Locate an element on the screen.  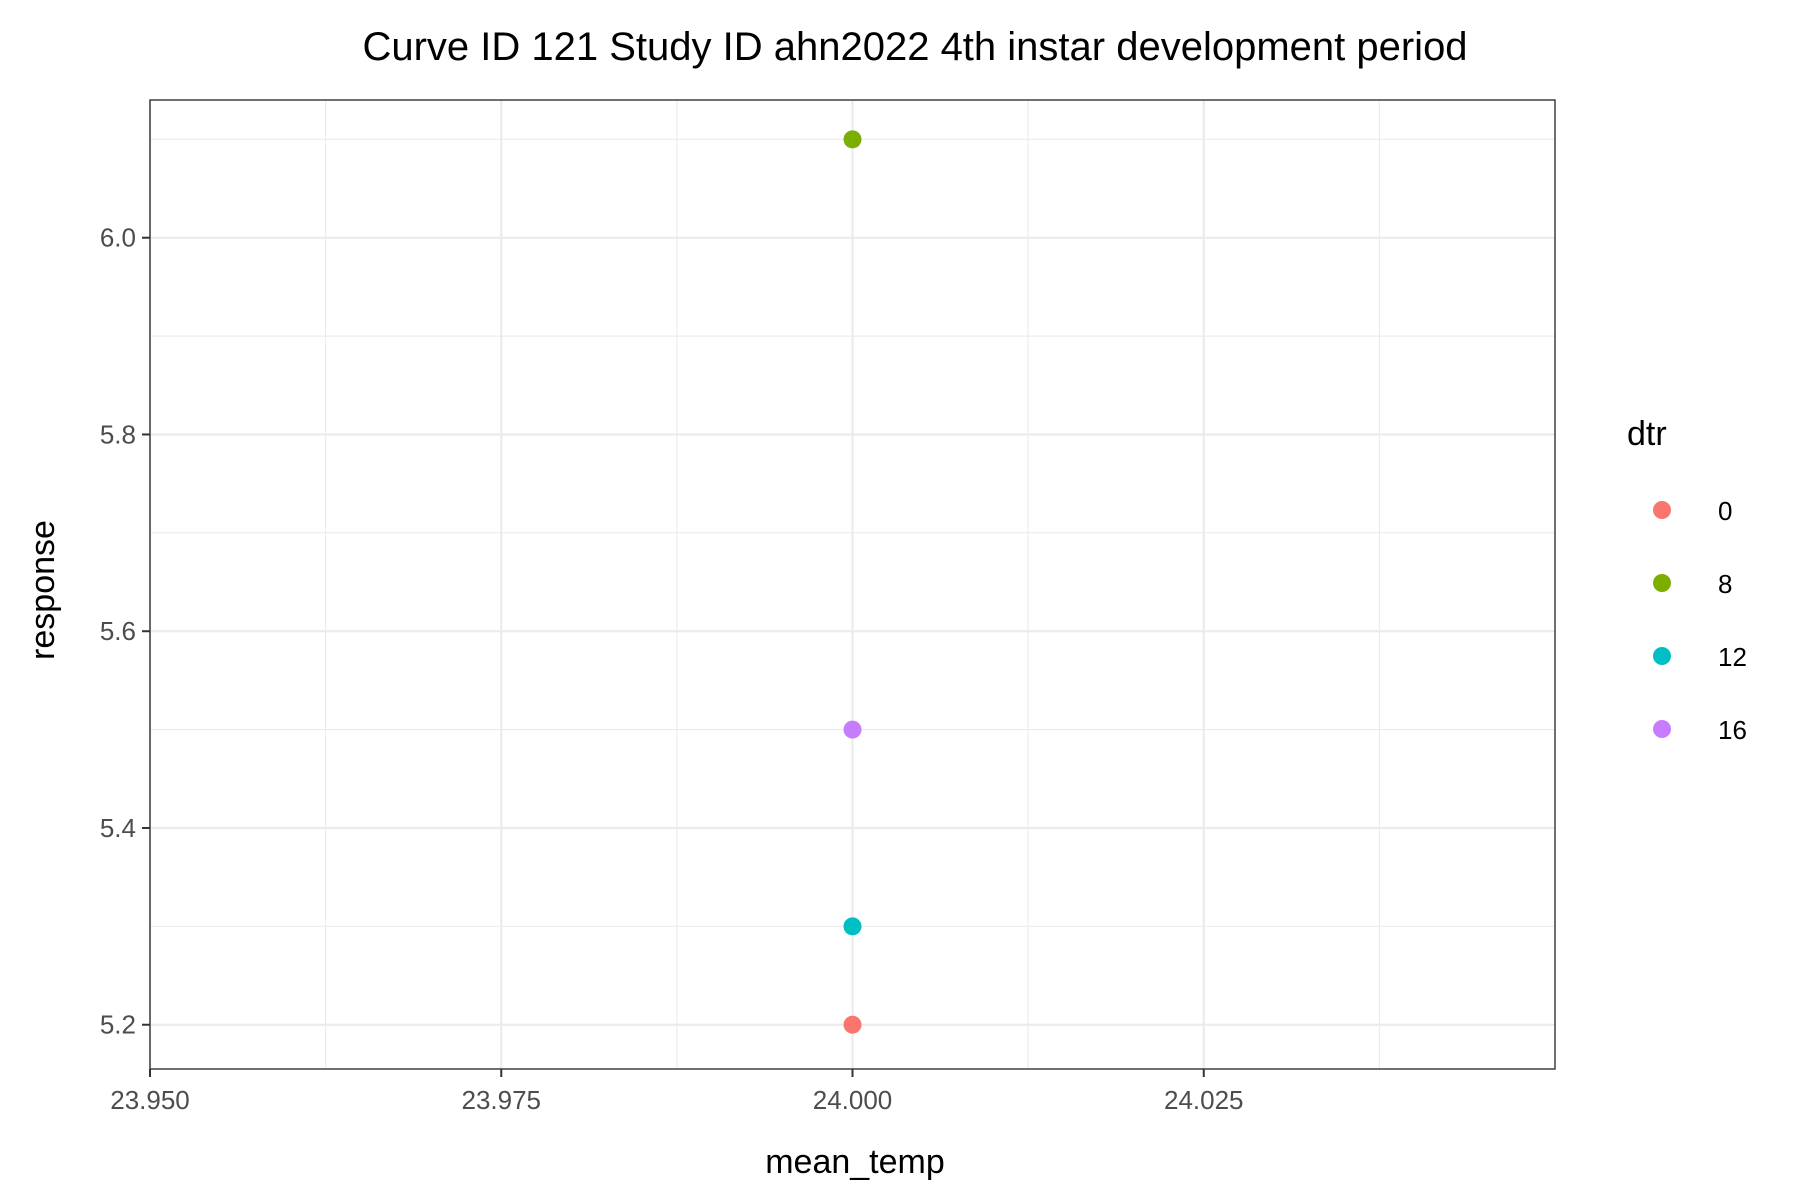
y-tick-label: 5.4 is located at coordinates (118, 828).